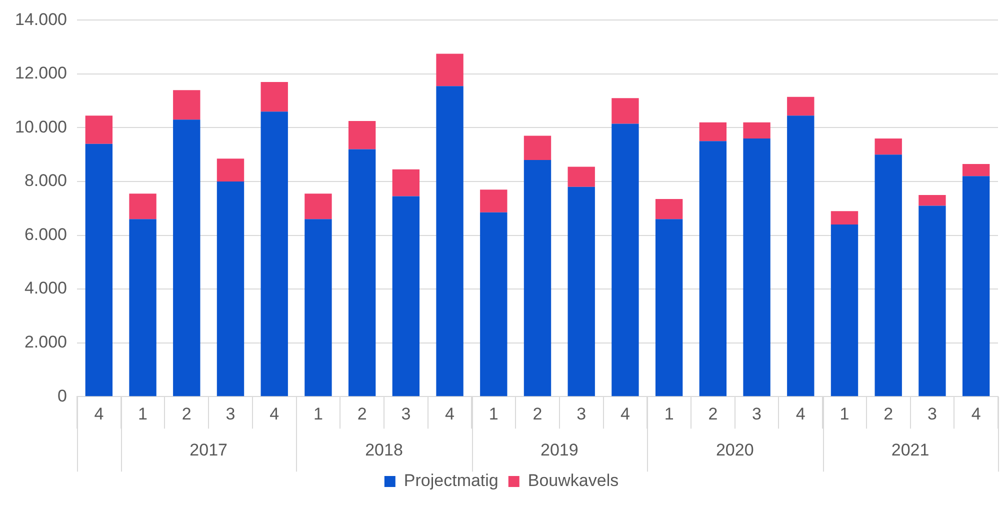  I want to click on legend-label: Bouwkavels, so click(573, 480).